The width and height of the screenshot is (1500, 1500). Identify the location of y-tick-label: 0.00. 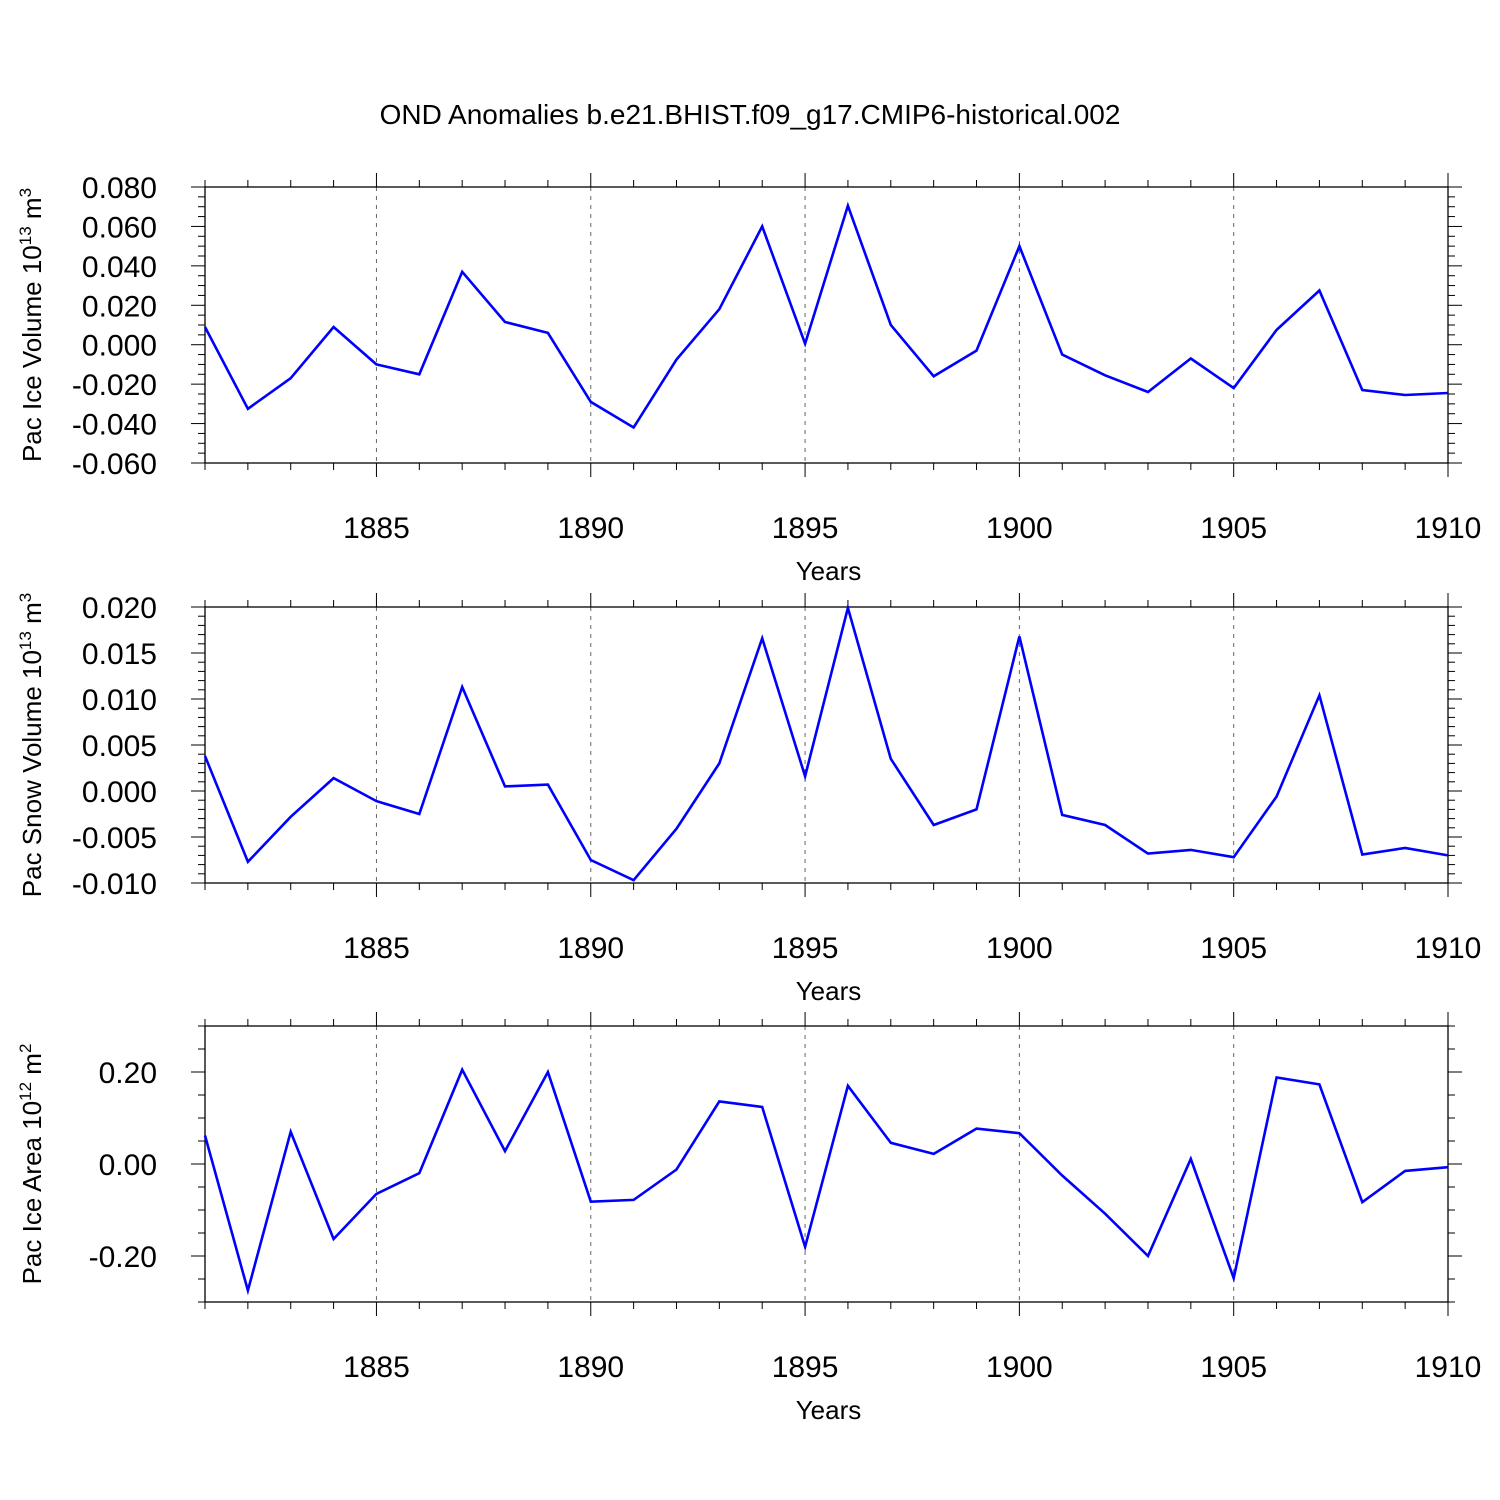
(128, 1165).